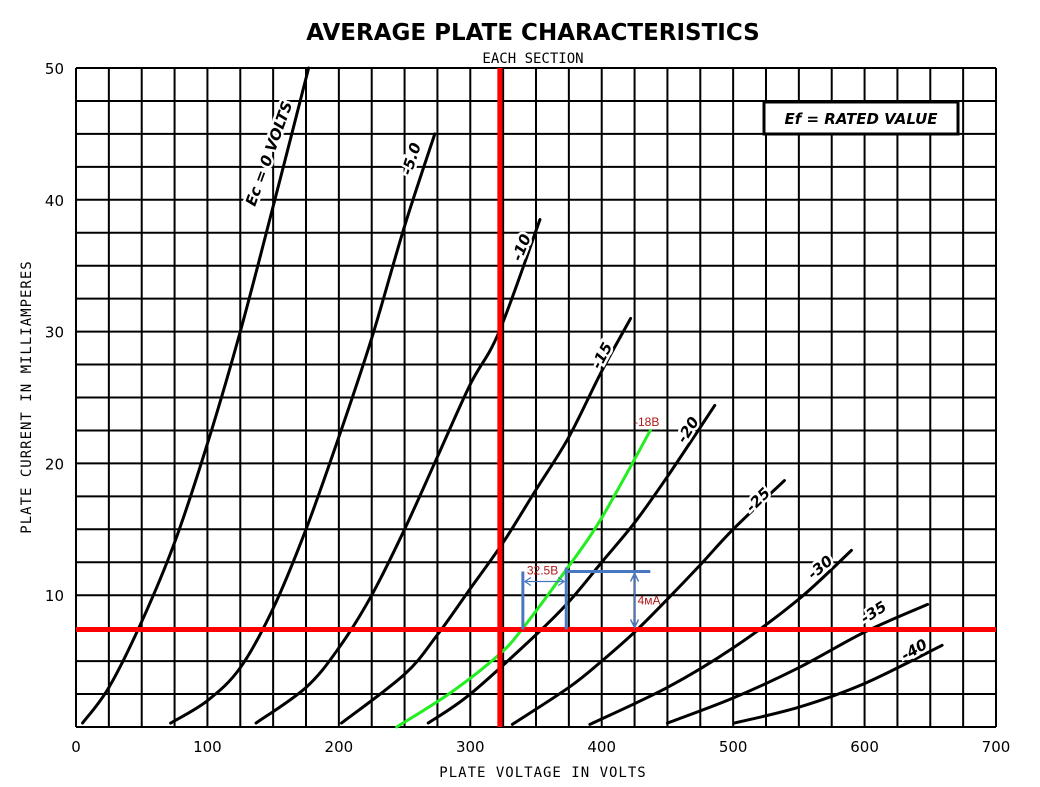  What do you see at coordinates (54, 69) in the screenshot?
I see `y-tick-label: 50` at bounding box center [54, 69].